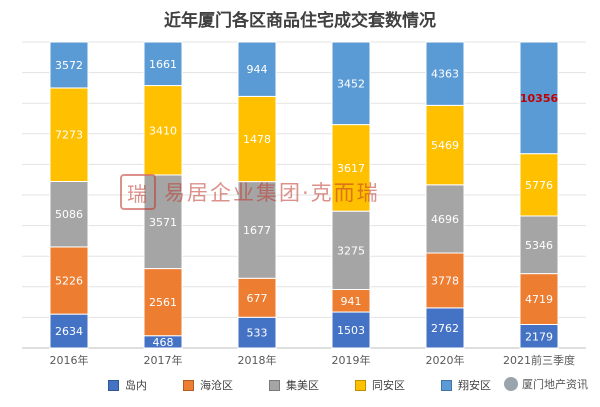  I want to click on data-label: 3275, so click(351, 250).